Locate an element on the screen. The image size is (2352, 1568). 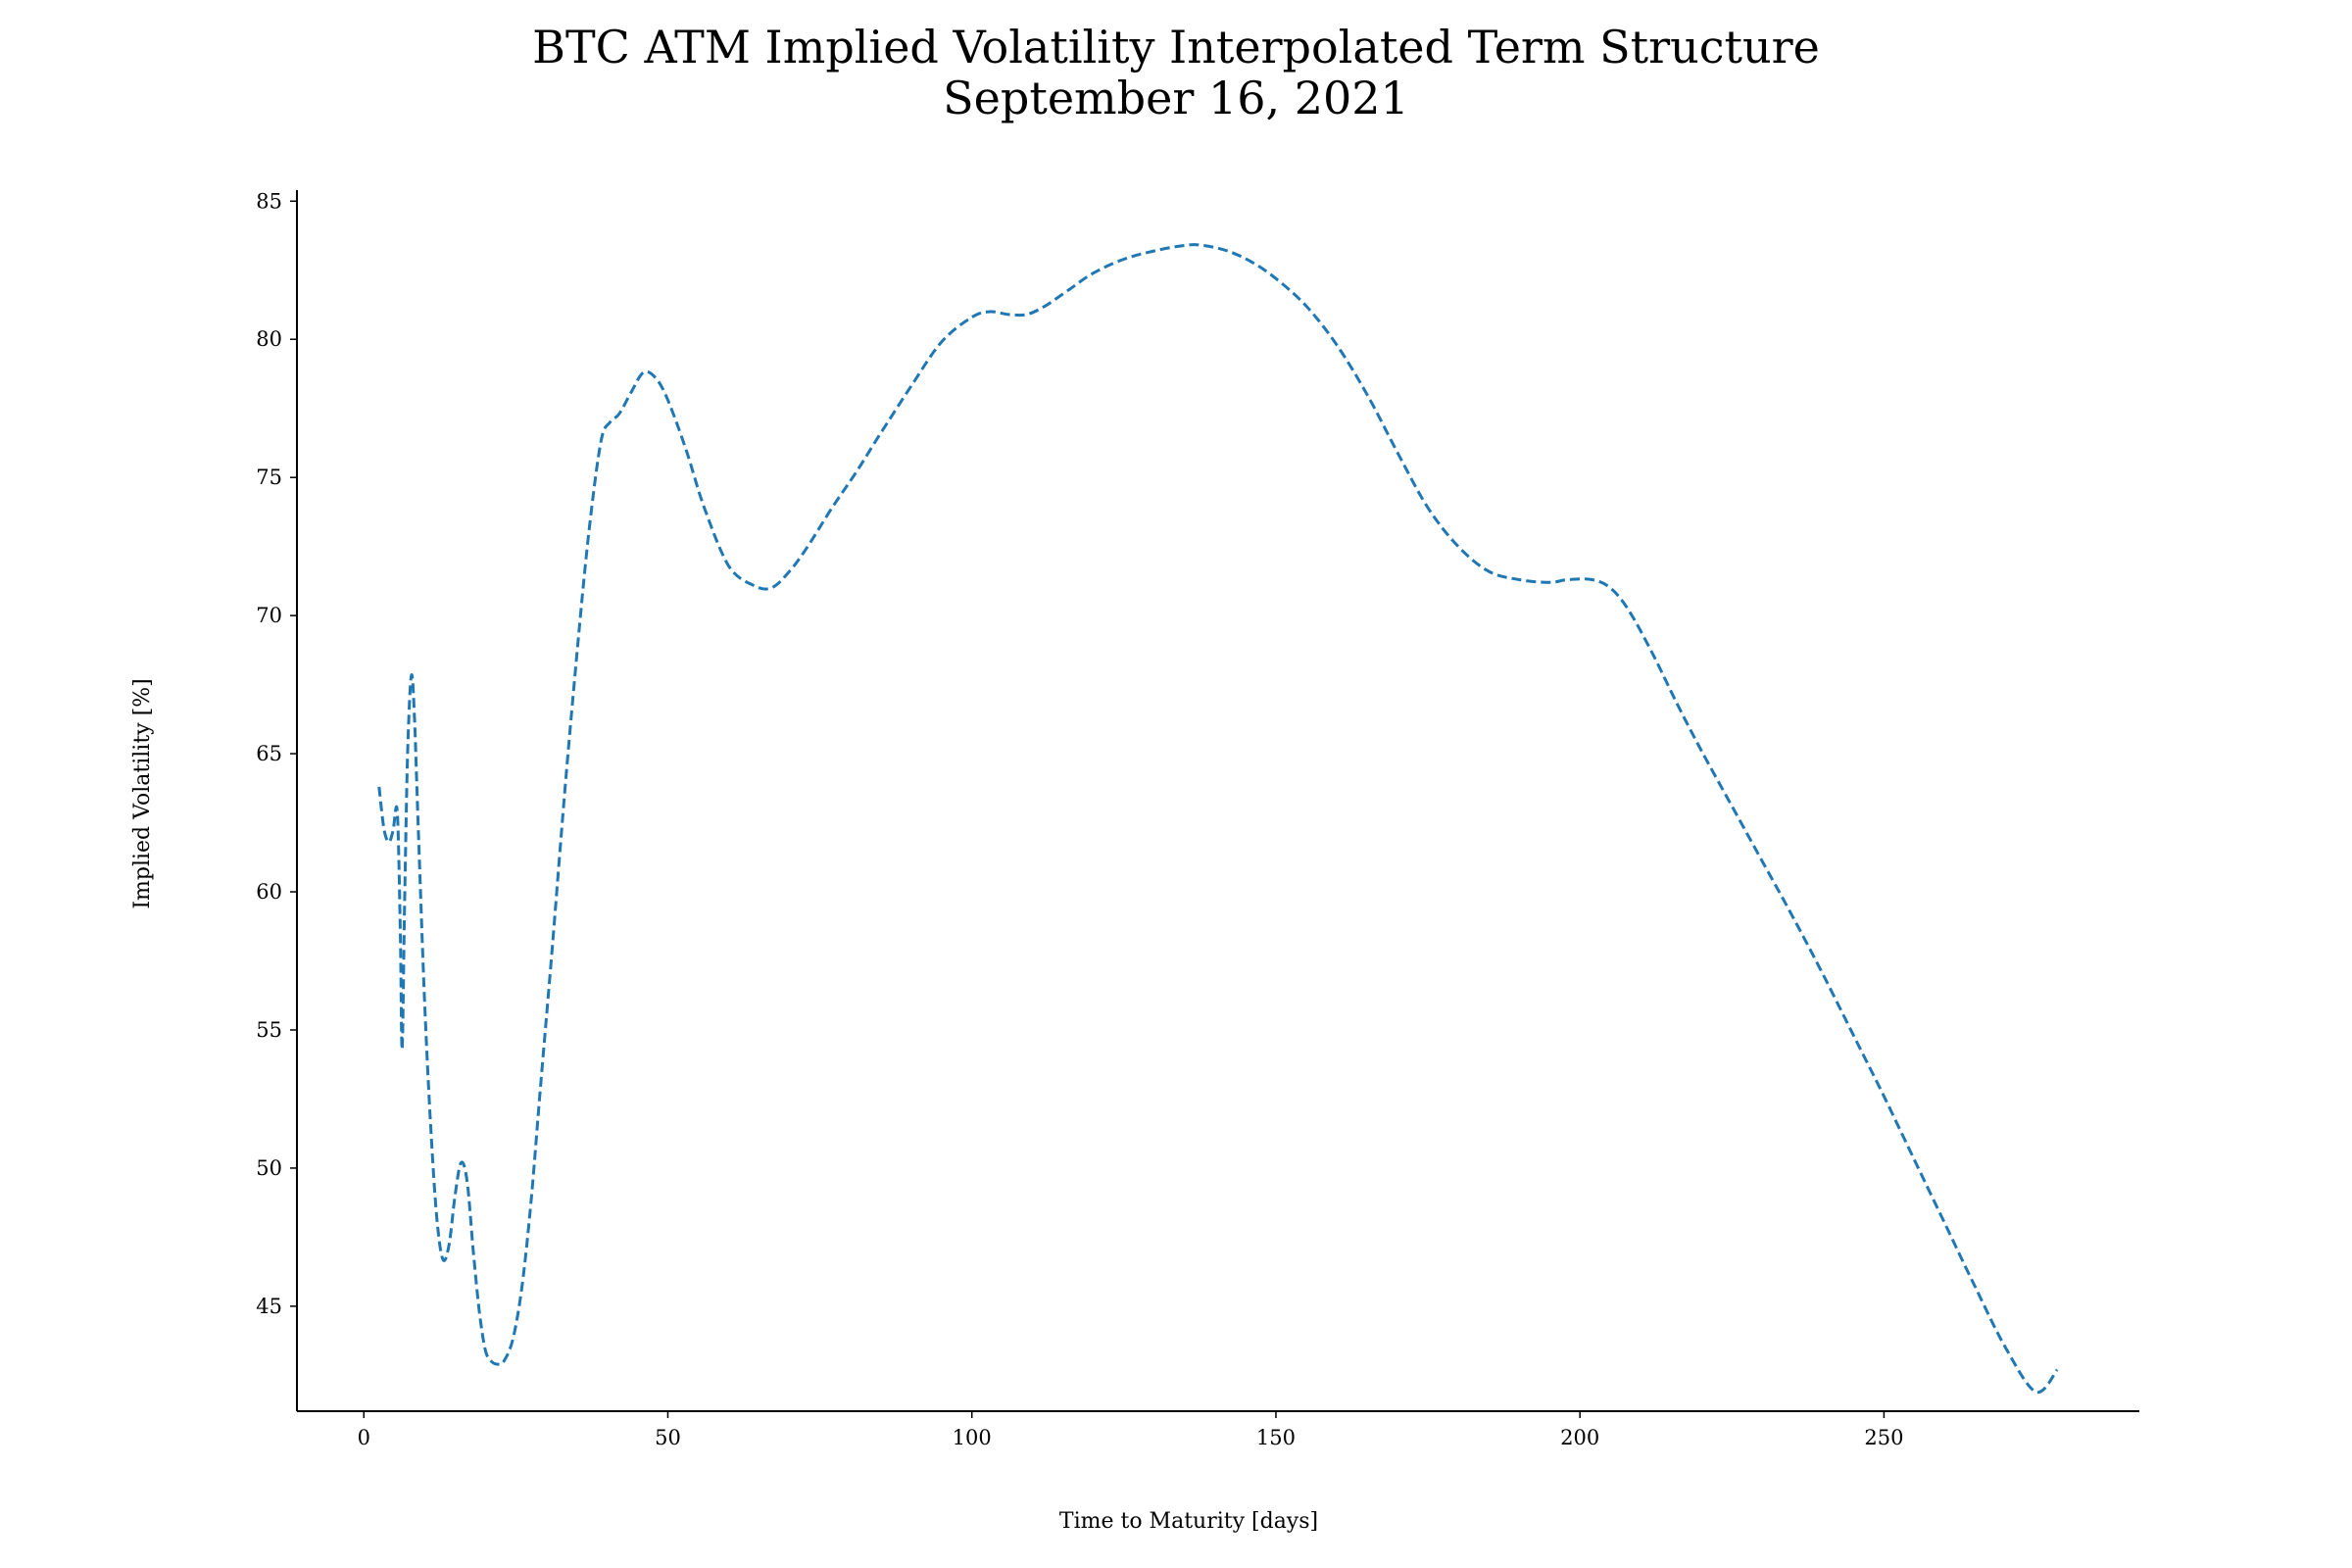
x-tick-label: 0 is located at coordinates (364, 1437).